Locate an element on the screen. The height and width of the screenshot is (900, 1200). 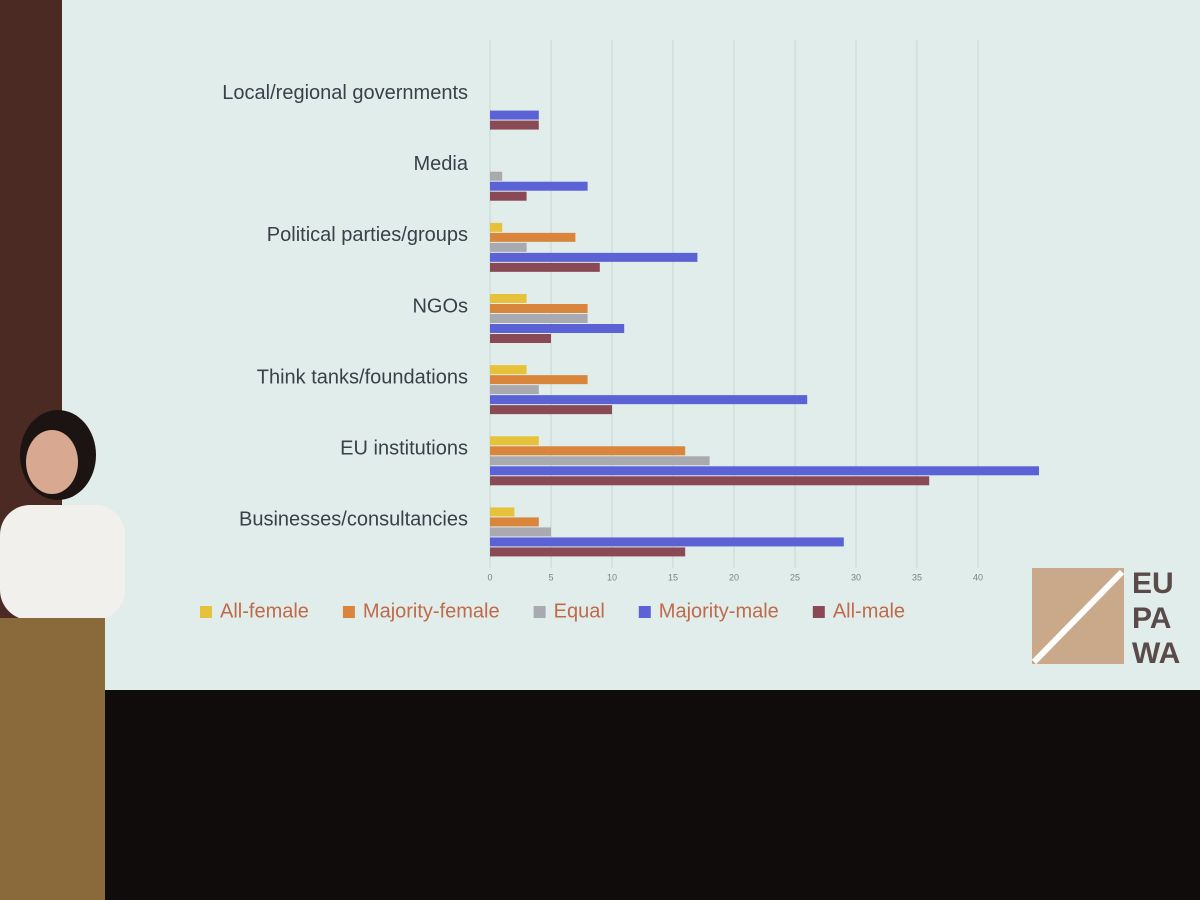
x-tick-label: 15 is located at coordinates (673, 577).